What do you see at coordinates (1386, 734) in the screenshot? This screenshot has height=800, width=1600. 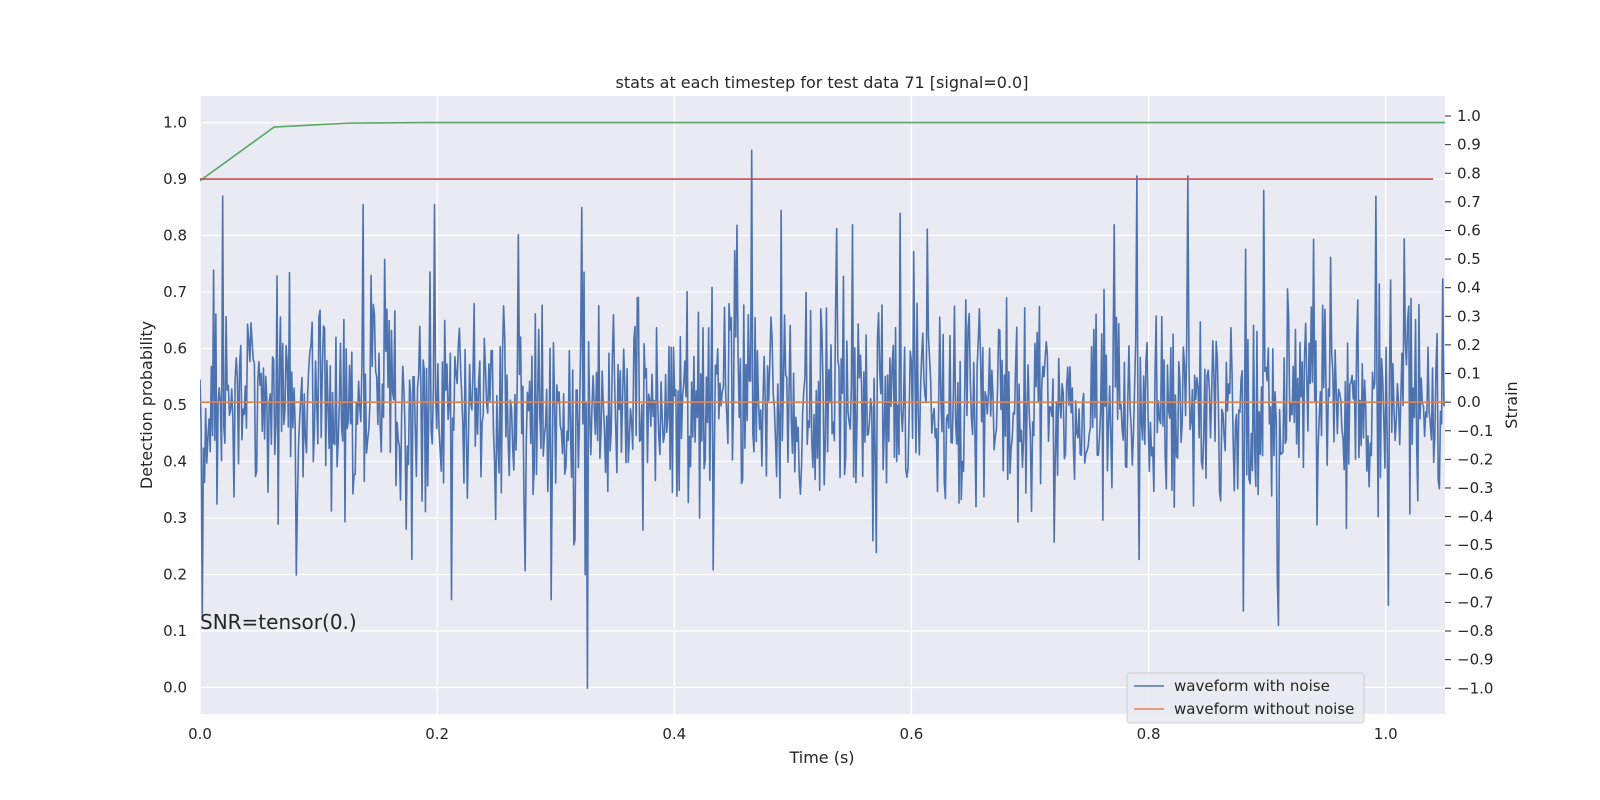 I see `x-tick-label: 1.0` at bounding box center [1386, 734].